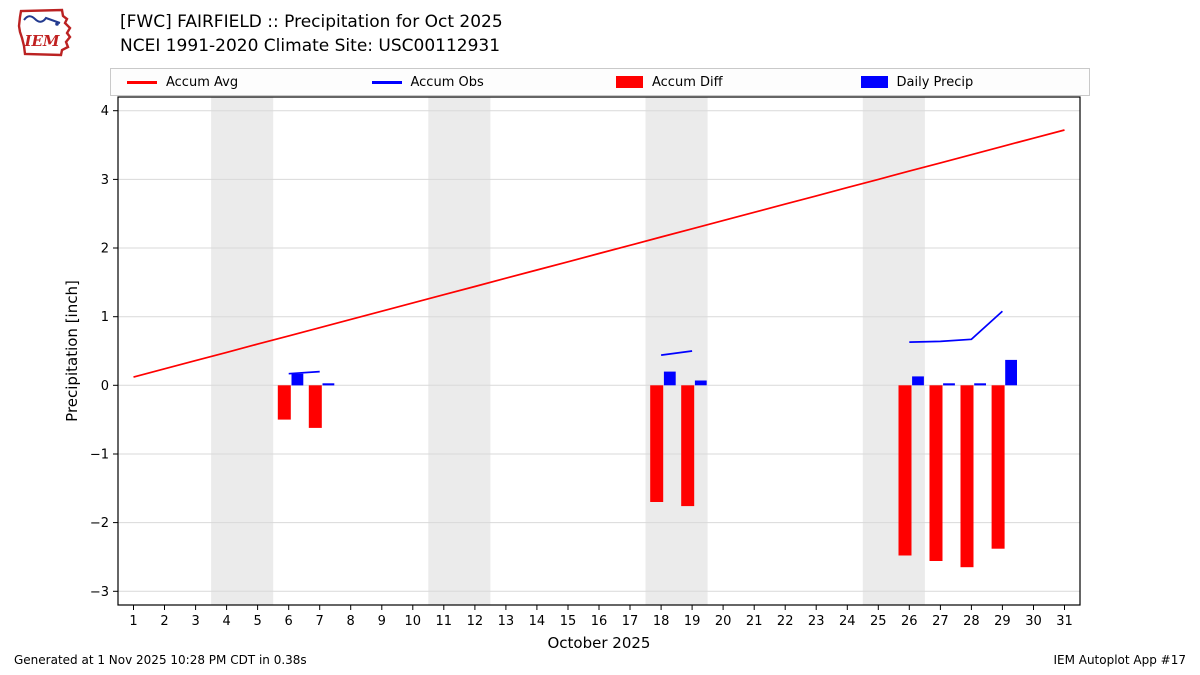 This screenshot has height=675, width=1200. I want to click on svg-text: 15, so click(568, 621).